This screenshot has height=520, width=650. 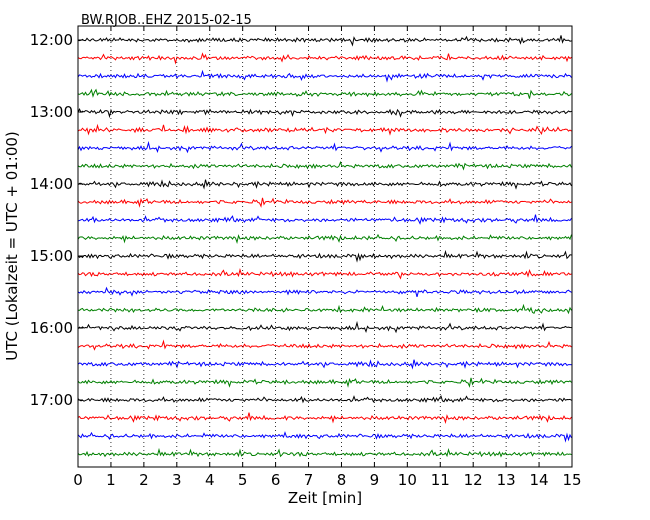 What do you see at coordinates (325, 498) in the screenshot?
I see `x-axis-title: Zeit [min]` at bounding box center [325, 498].